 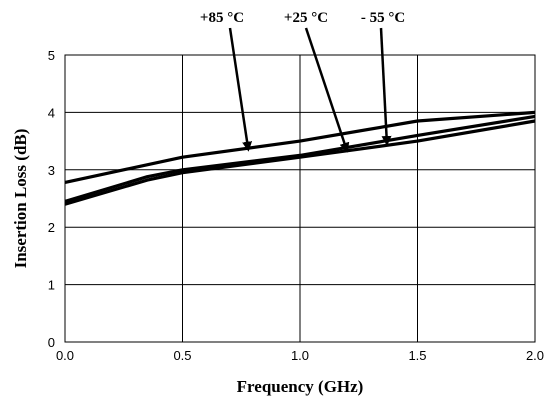 What do you see at coordinates (51, 342) in the screenshot?
I see `y-tick-label: 0` at bounding box center [51, 342].